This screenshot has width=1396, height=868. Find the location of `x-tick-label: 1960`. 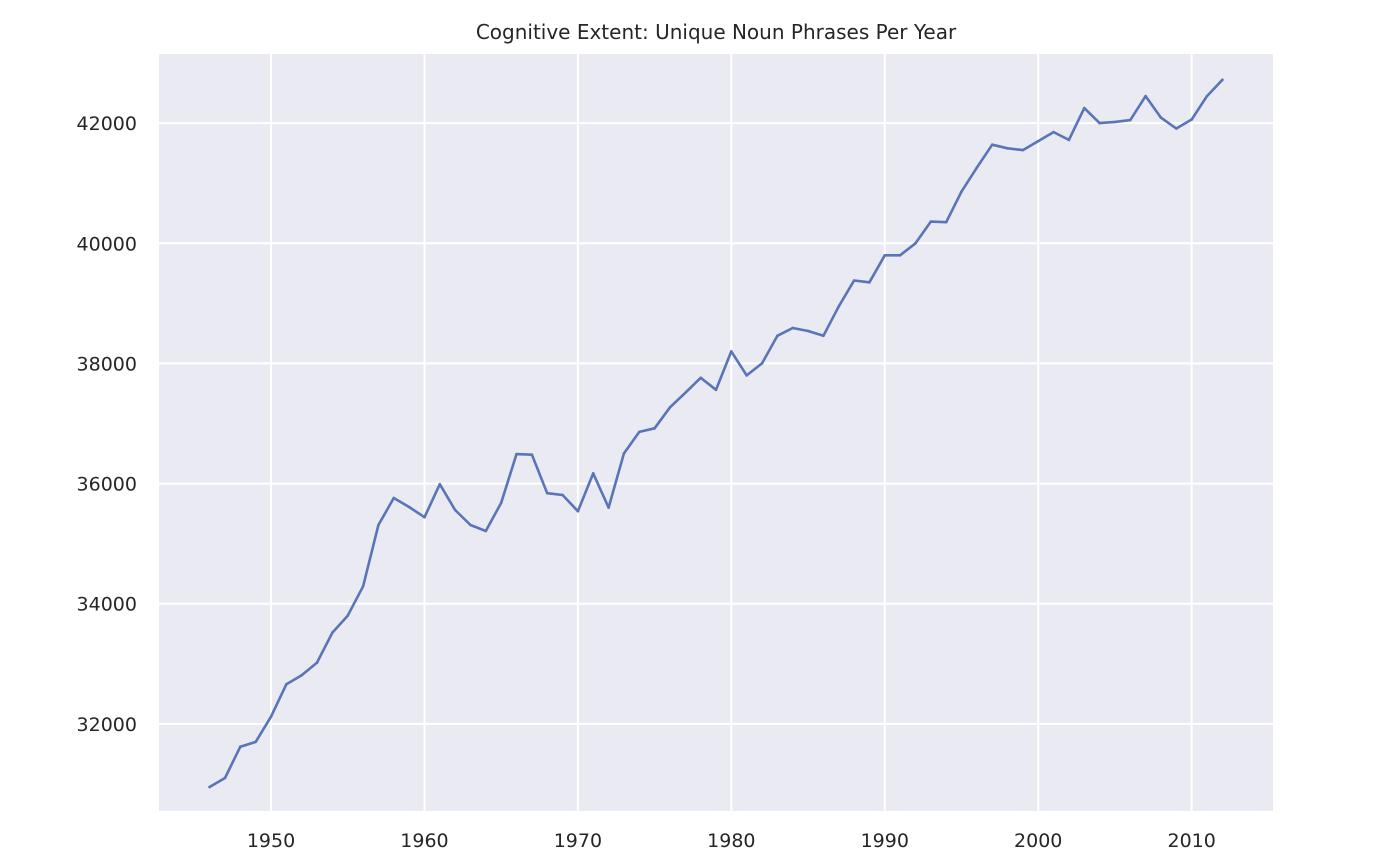

x-tick-label: 1960 is located at coordinates (424, 841).